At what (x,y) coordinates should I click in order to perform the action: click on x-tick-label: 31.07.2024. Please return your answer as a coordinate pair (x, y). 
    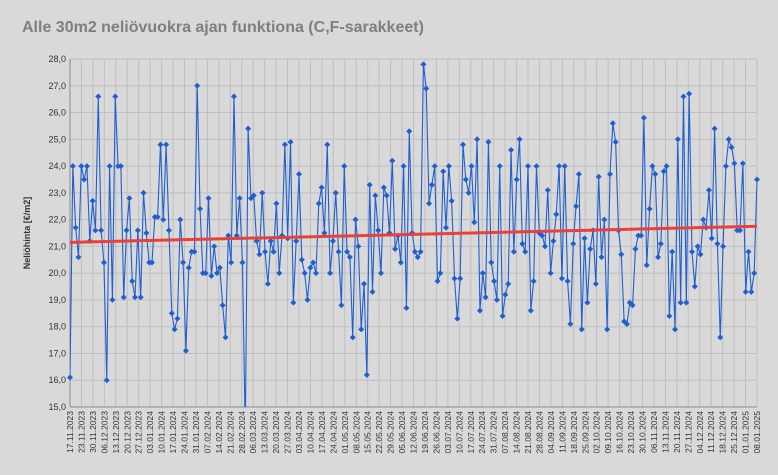
    Looking at the image, I should click on (494, 432).